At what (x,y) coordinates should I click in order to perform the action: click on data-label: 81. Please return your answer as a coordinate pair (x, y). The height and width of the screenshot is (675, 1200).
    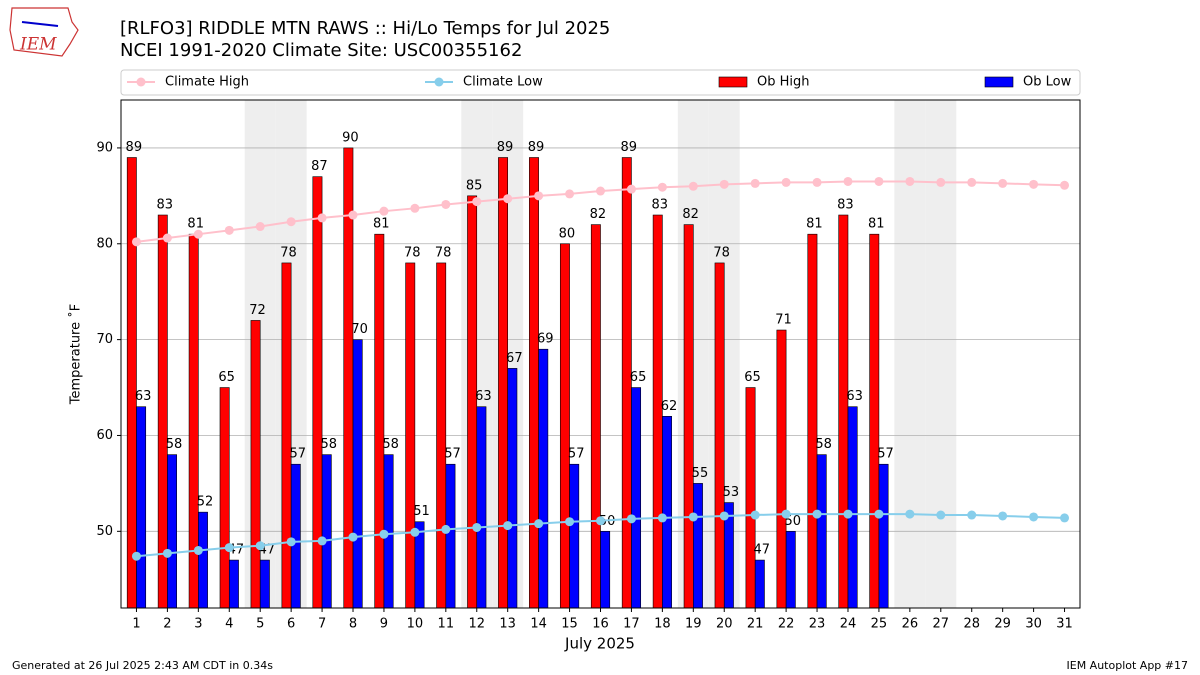
    Looking at the image, I should click on (195, 224).